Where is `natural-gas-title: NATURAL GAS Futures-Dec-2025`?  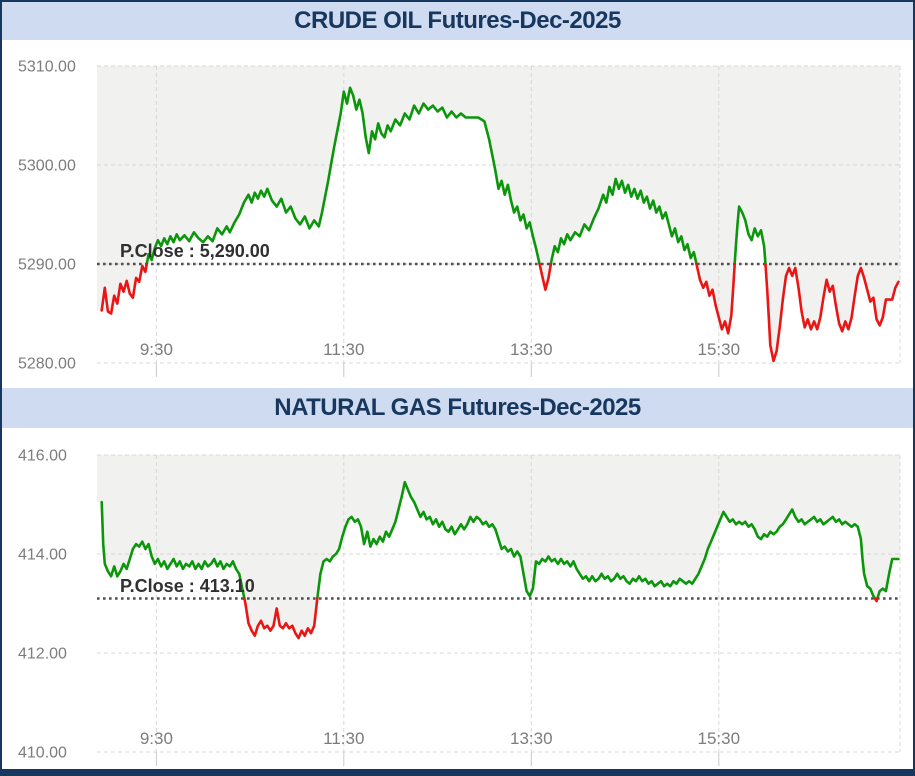 natural-gas-title: NATURAL GAS Futures-Dec-2025 is located at coordinates (457, 407).